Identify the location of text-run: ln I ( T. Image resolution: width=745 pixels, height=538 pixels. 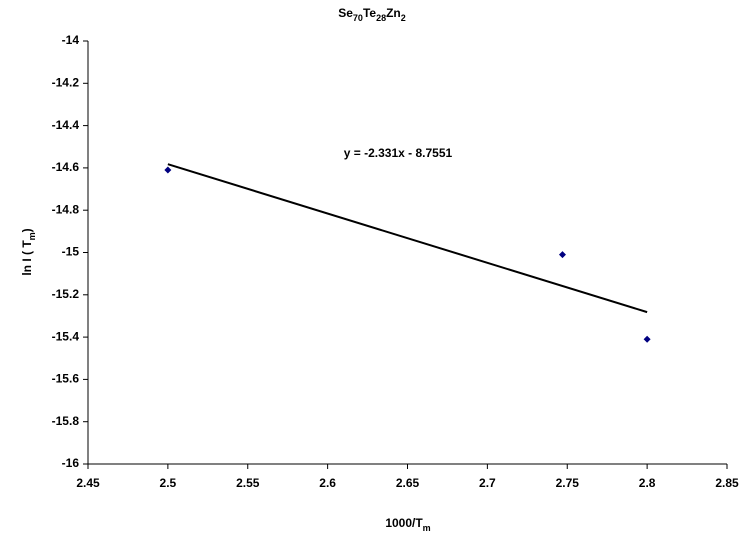
(27, 258).